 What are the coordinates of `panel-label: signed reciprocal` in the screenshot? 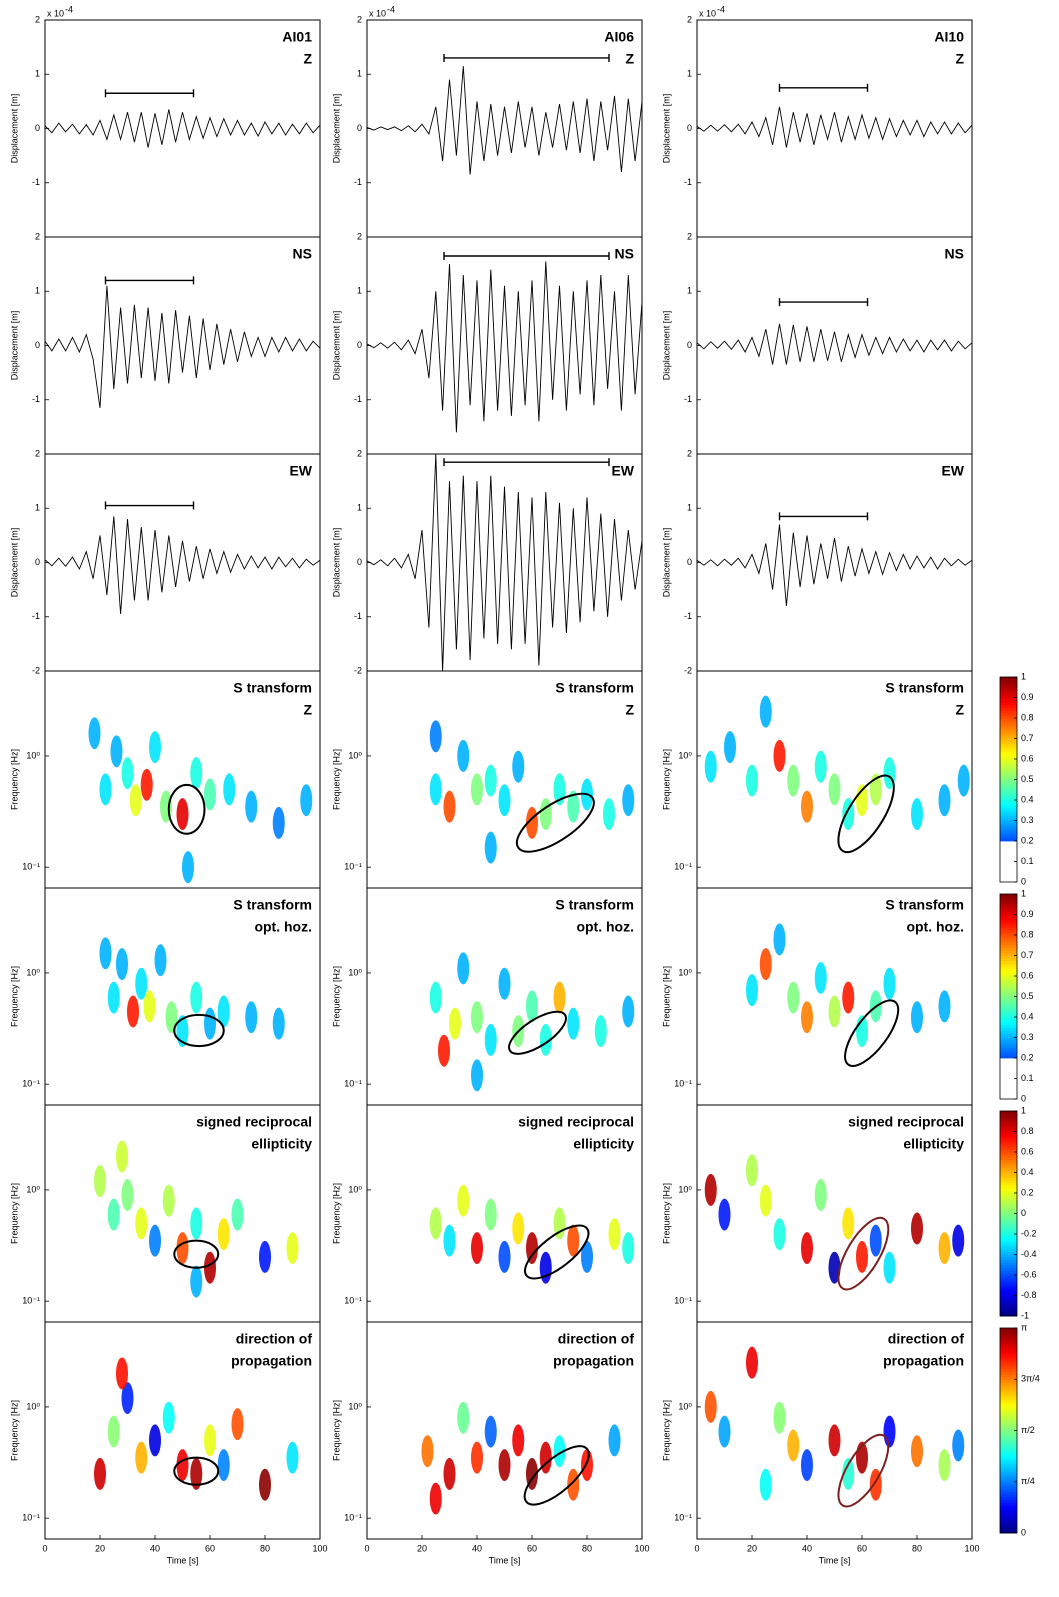 It's located at (906, 1122).